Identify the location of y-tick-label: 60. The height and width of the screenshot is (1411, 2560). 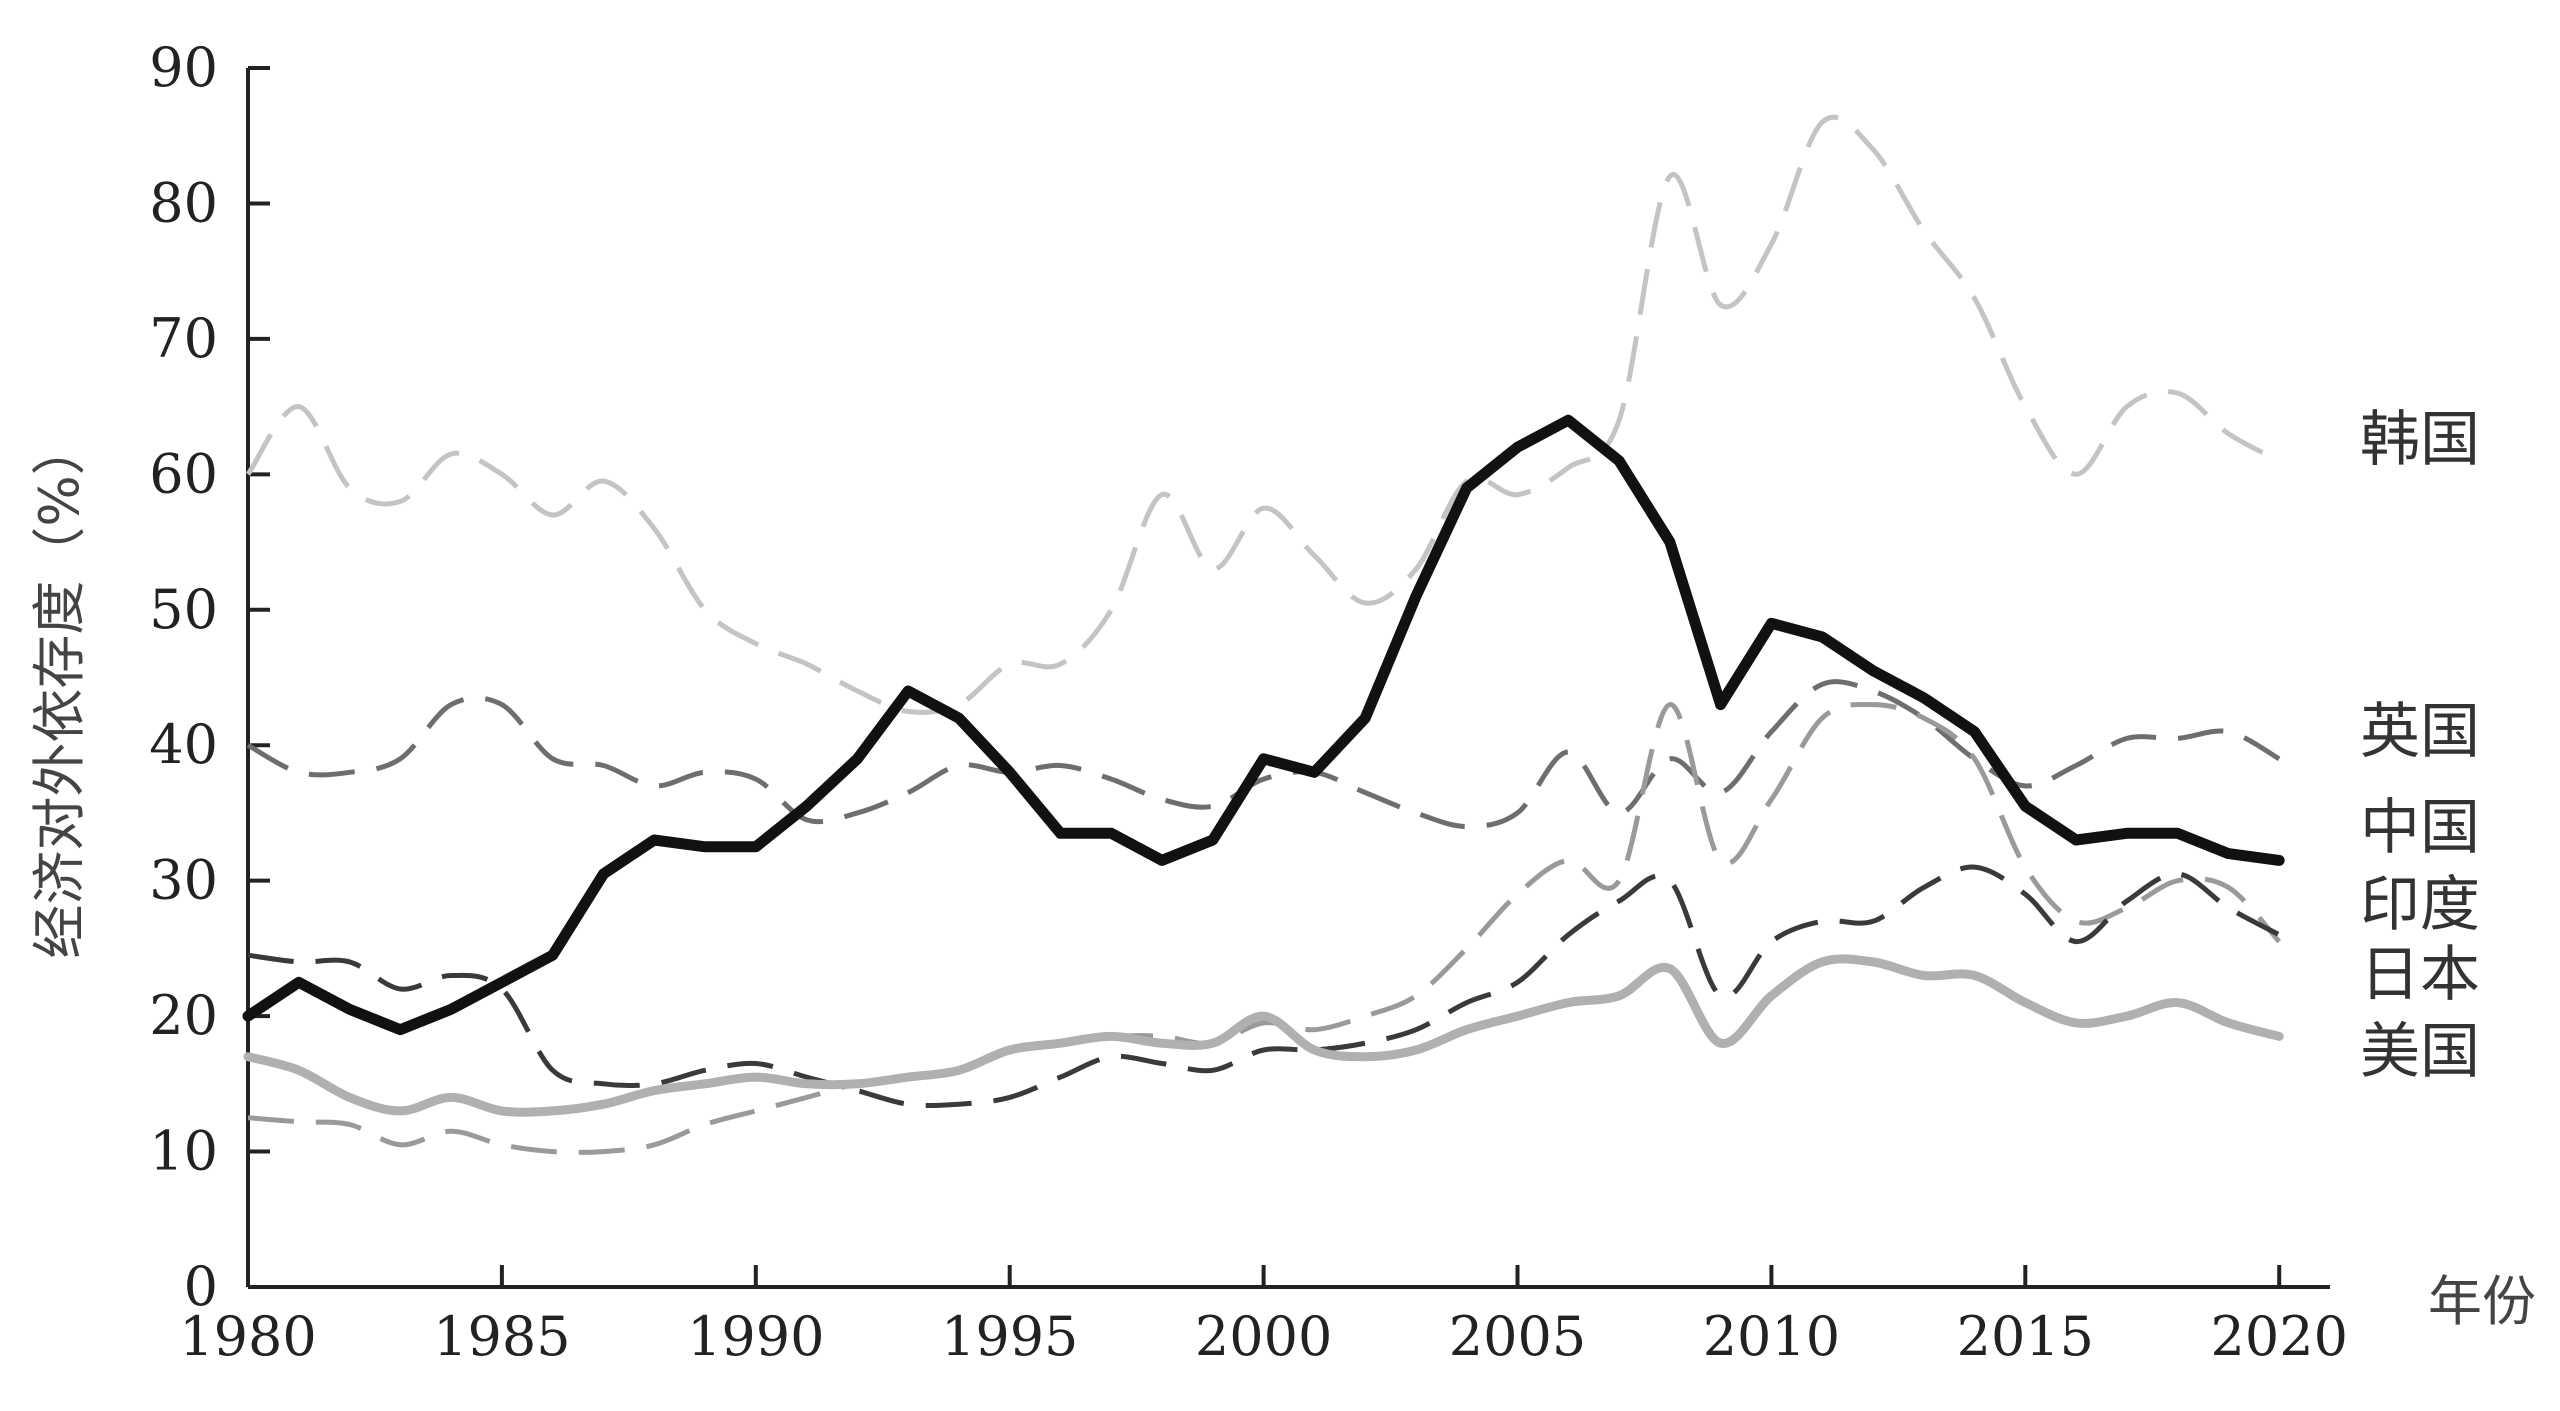
(183, 473).